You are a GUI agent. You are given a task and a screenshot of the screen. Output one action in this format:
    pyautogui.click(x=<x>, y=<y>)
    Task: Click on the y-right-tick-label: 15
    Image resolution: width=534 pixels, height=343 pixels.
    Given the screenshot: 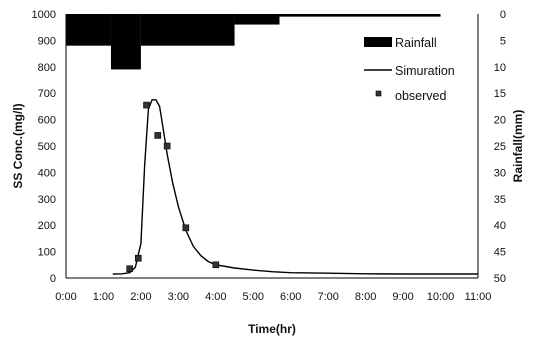 What is the action you would take?
    pyautogui.click(x=500, y=94)
    